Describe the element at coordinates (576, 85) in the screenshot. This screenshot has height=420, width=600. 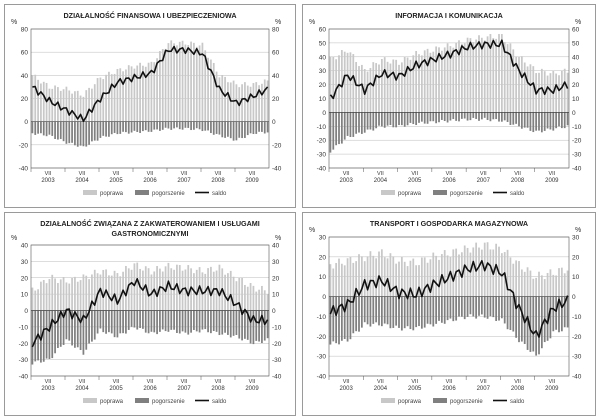
I see `y-tick-label-right: 20` at that location.